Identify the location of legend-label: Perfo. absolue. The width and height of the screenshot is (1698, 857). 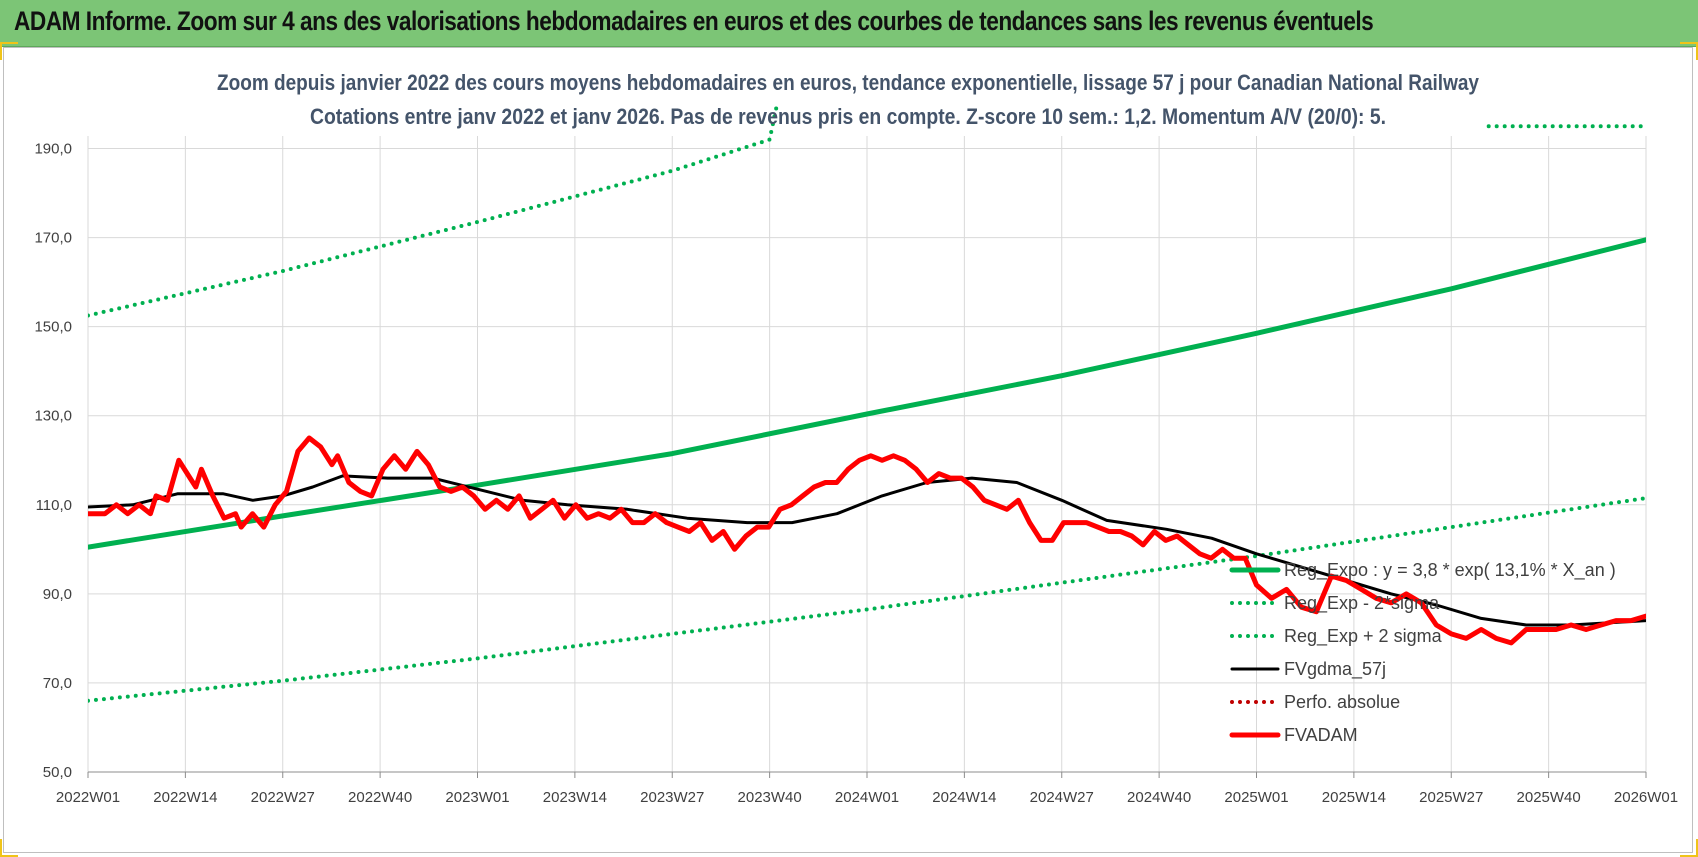
(1342, 702).